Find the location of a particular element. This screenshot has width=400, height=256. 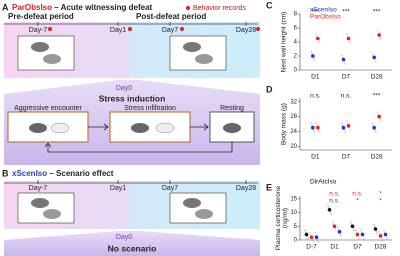

title-name: ParObsIso is located at coordinates (32, 7).